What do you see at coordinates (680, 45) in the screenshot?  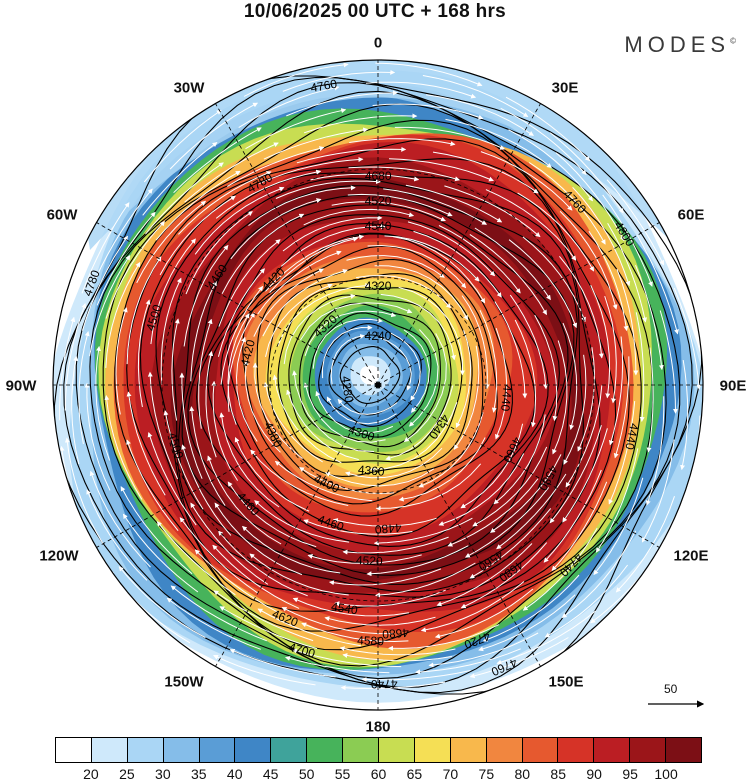 I see `brand-logo: MODES©` at bounding box center [680, 45].